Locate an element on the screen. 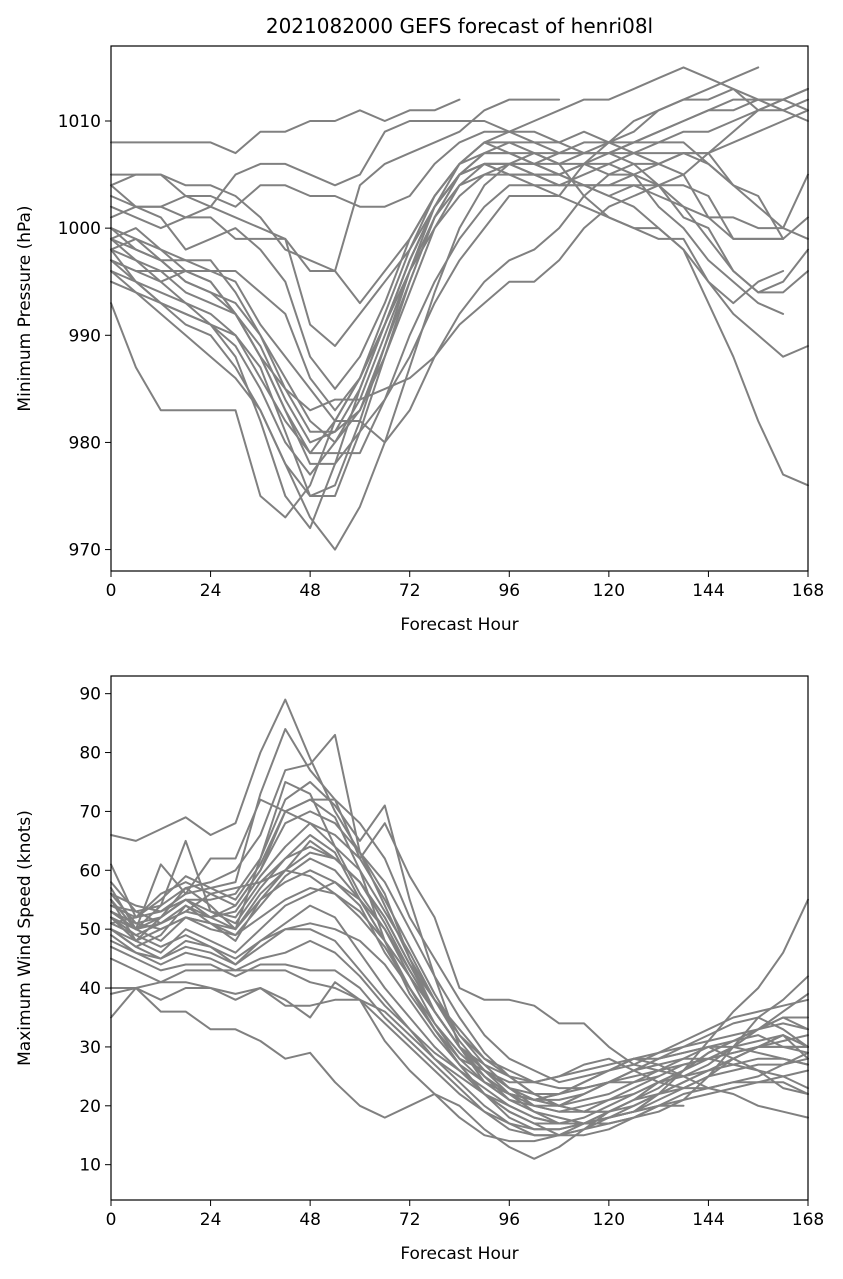  wind-x-axis-label: Forecast Hour is located at coordinates (459, 1254).